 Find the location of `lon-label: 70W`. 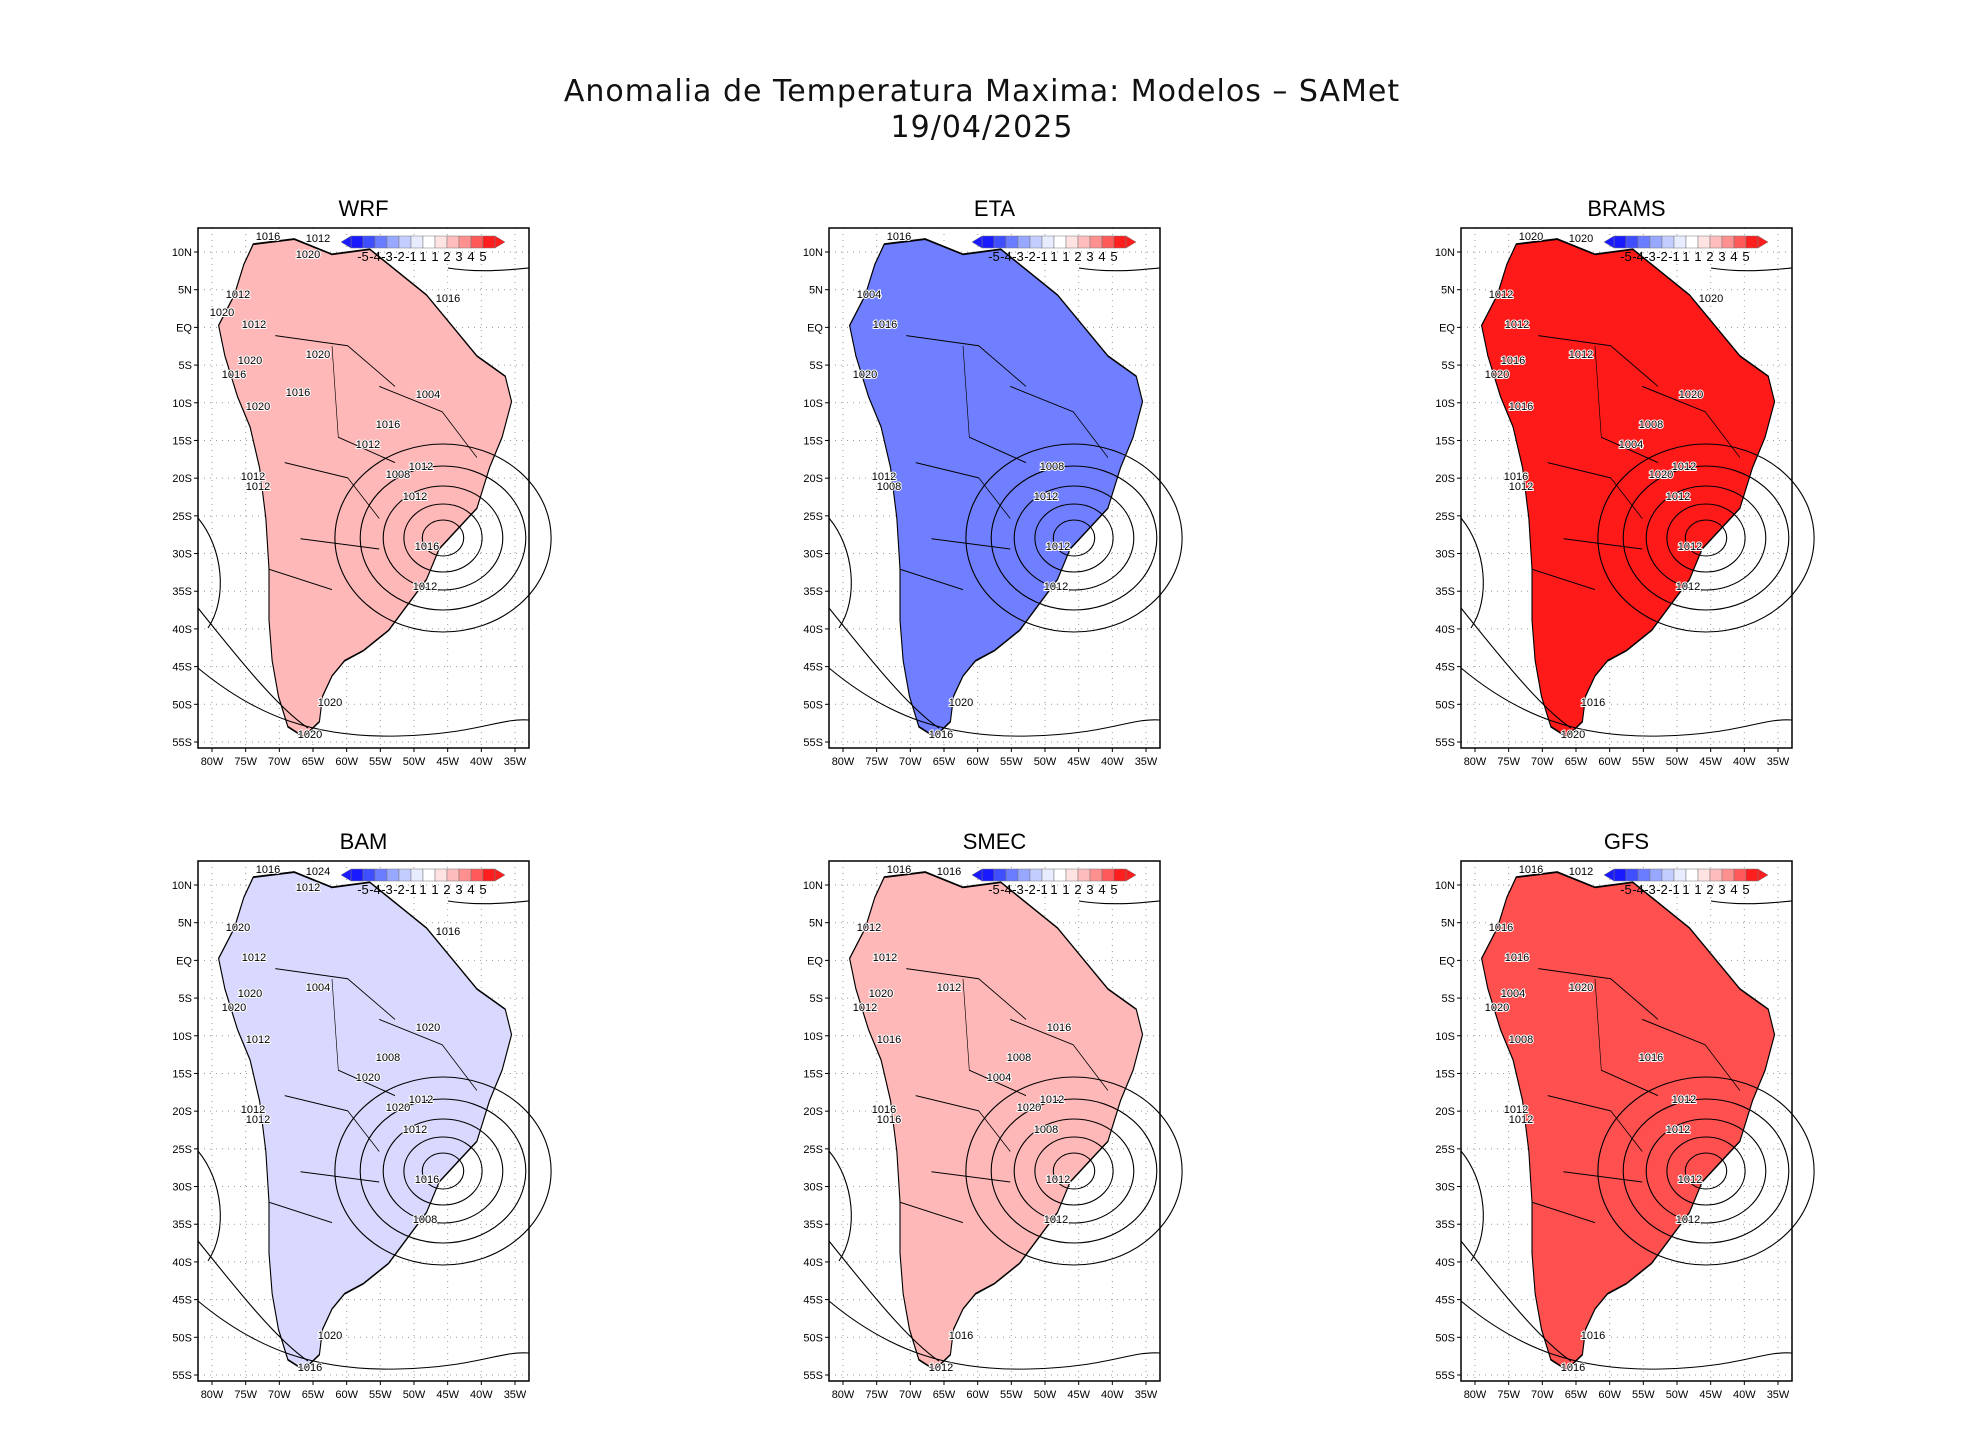

lon-label: 70W is located at coordinates (910, 762).